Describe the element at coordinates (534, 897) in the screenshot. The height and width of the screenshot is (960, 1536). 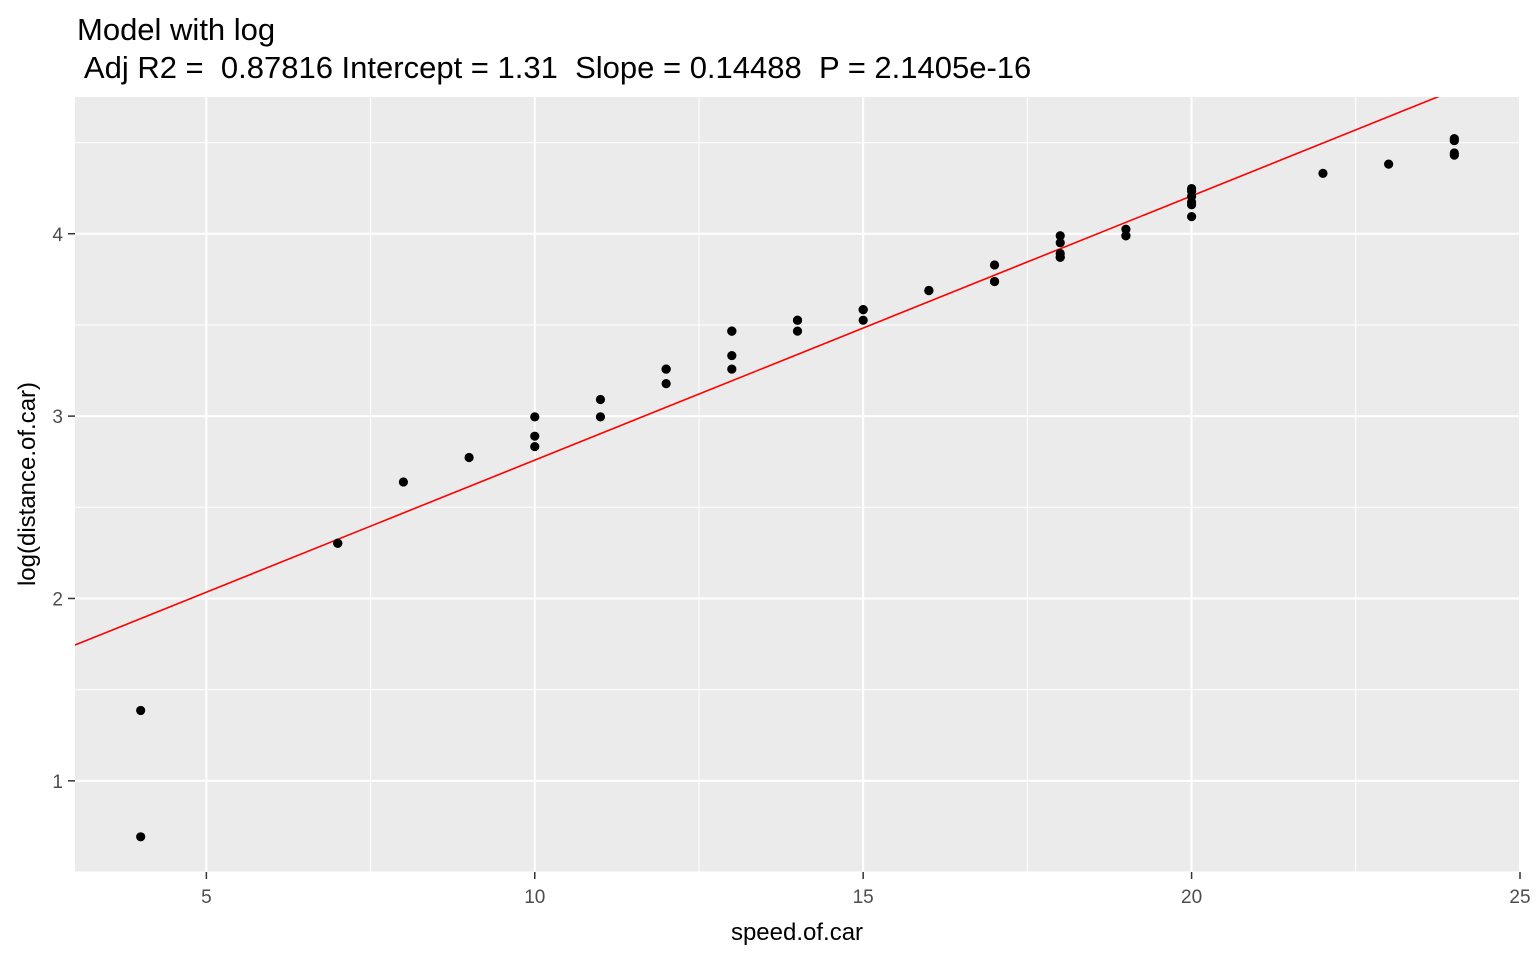
I see `x-tick-label: 10` at that location.